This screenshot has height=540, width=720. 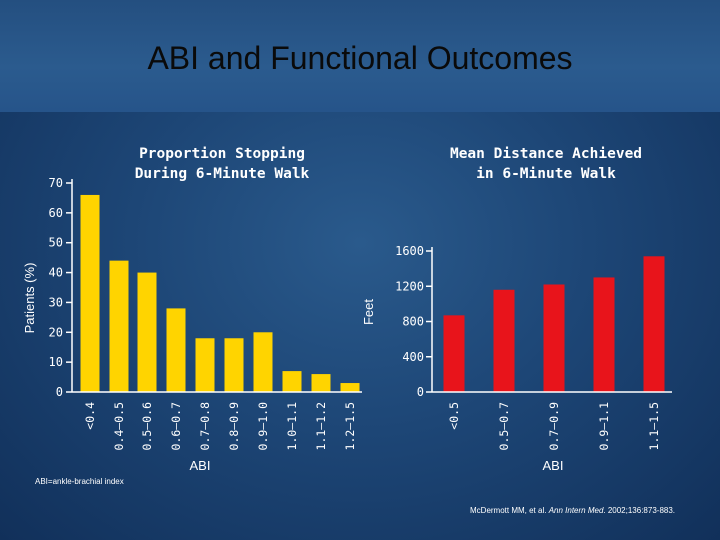 What do you see at coordinates (576, 510) in the screenshot?
I see `citation-journal: Ann Intern Med` at bounding box center [576, 510].